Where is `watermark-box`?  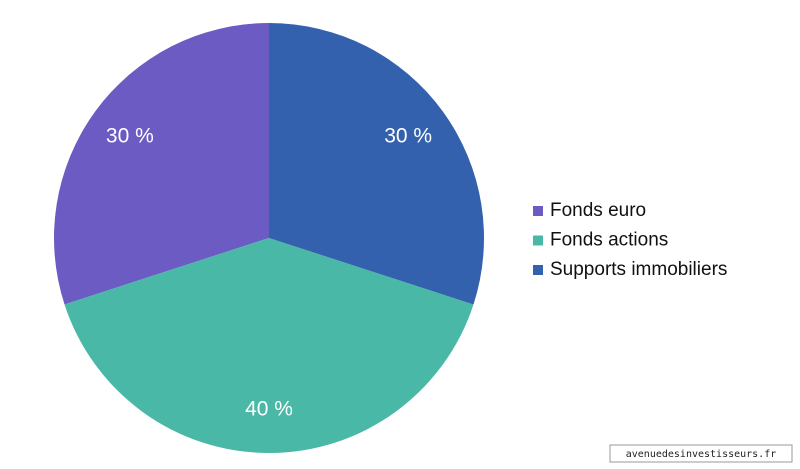 watermark-box is located at coordinates (701, 453).